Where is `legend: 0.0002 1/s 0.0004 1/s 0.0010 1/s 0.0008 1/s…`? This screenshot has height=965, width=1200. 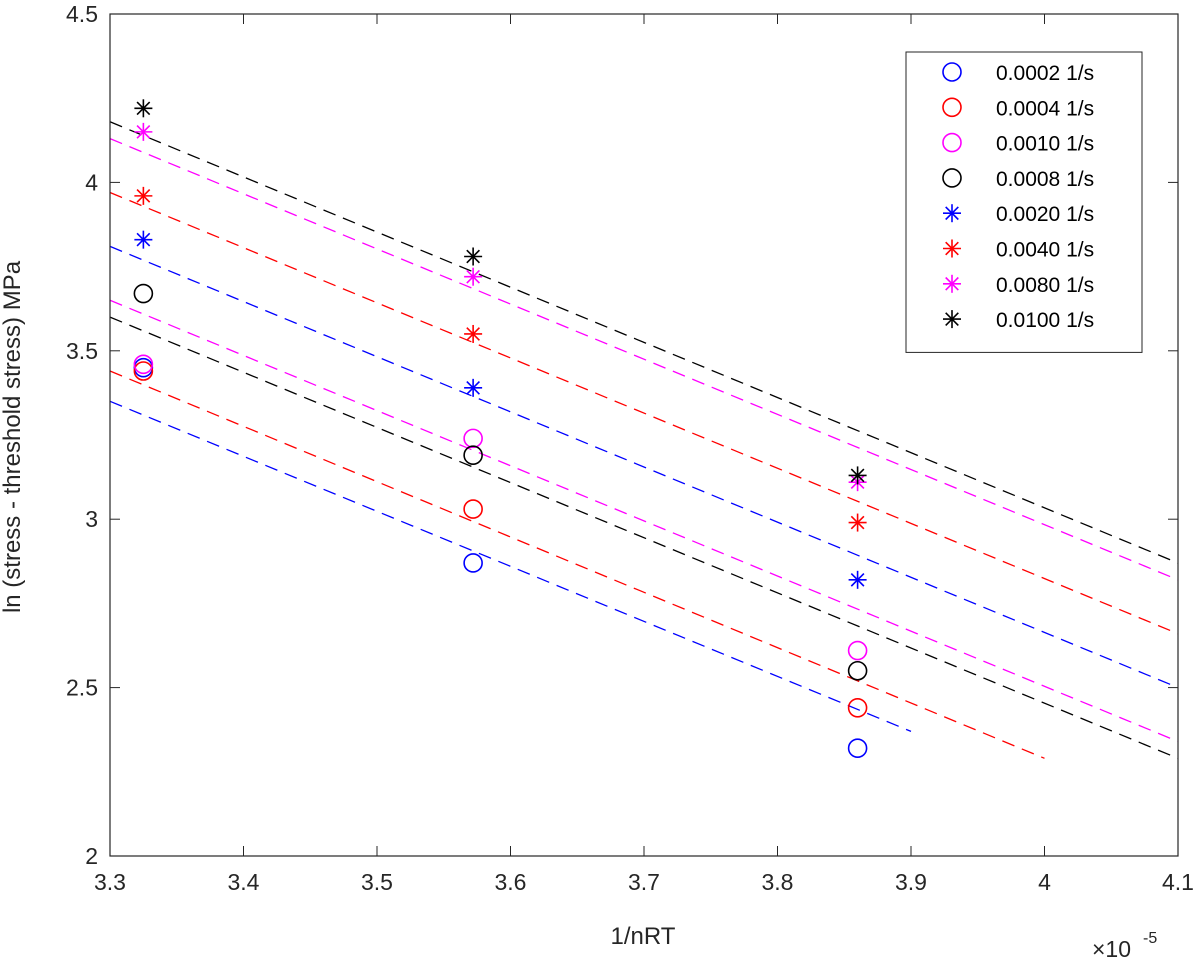 legend: 0.0002 1/s 0.0004 1/s 0.0010 1/s 0.0008 1/s… is located at coordinates (1024, 202).